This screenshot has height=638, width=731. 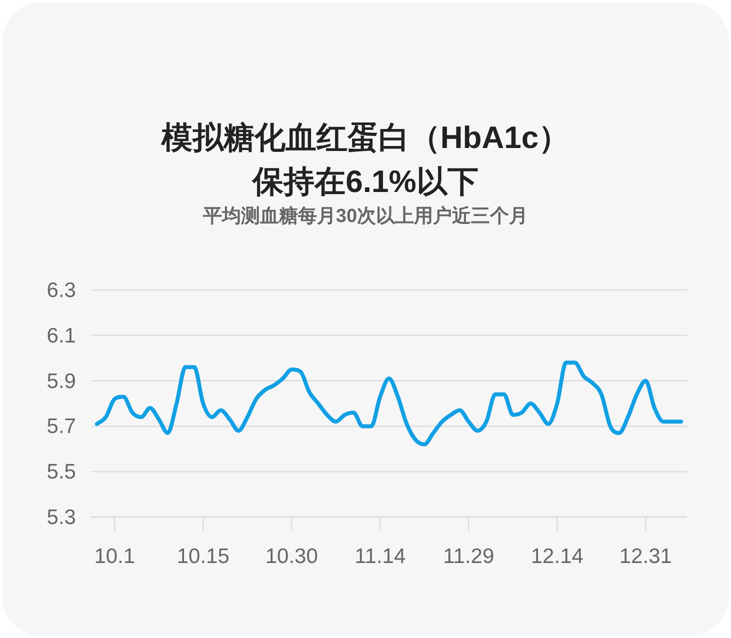 What do you see at coordinates (468, 556) in the screenshot?
I see `x-tick-label: 11.29` at bounding box center [468, 556].